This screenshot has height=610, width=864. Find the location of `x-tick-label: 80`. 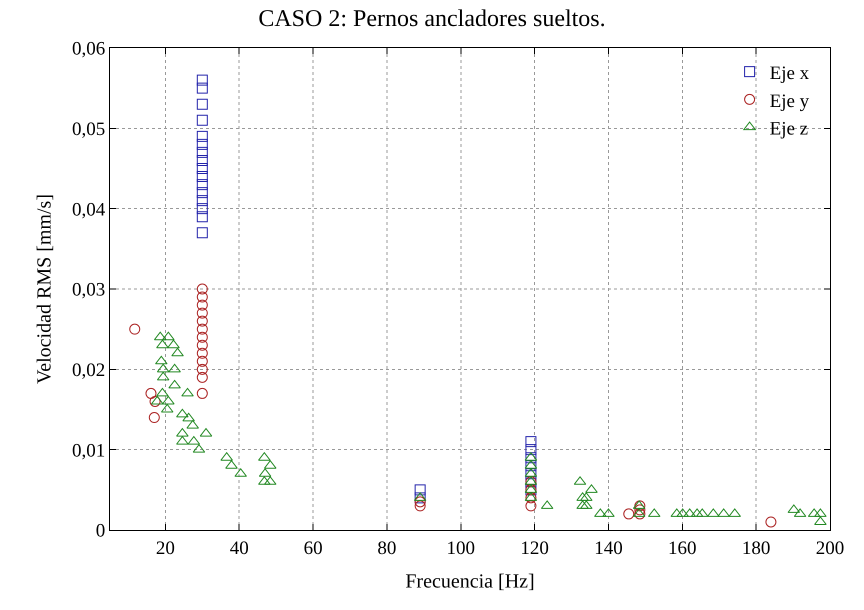

x-tick-label: 80 is located at coordinates (386, 548).